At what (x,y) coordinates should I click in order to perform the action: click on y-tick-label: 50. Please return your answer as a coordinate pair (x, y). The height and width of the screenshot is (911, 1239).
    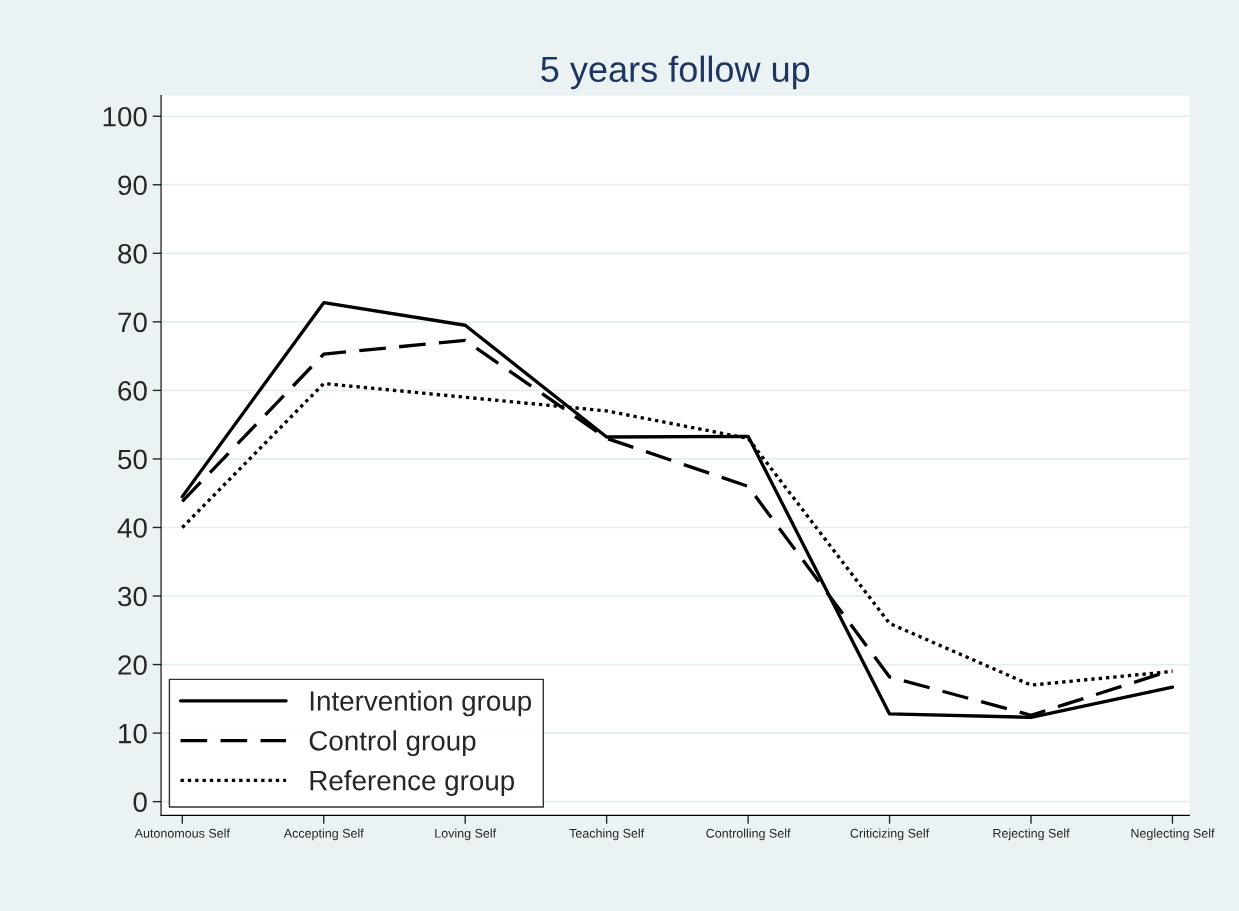
    Looking at the image, I should click on (132, 459).